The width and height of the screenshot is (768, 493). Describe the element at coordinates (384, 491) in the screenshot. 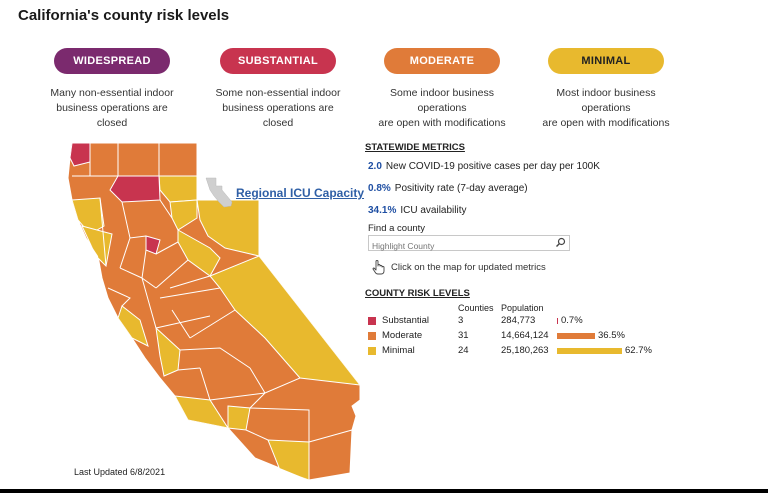

I see `bottom-border` at that location.